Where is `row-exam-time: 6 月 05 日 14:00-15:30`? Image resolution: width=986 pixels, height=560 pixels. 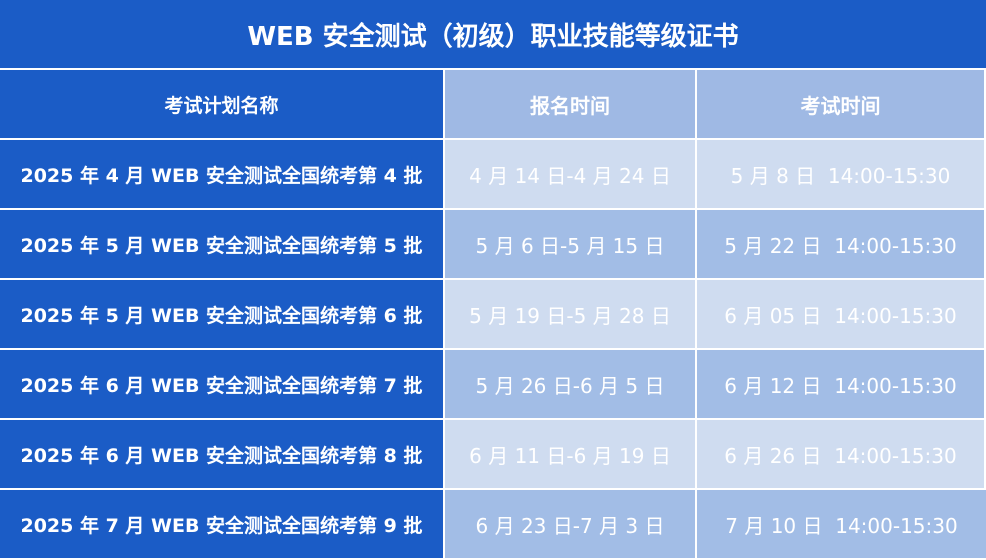 row-exam-time: 6 月 05 日 14:00-15:30 is located at coordinates (841, 315).